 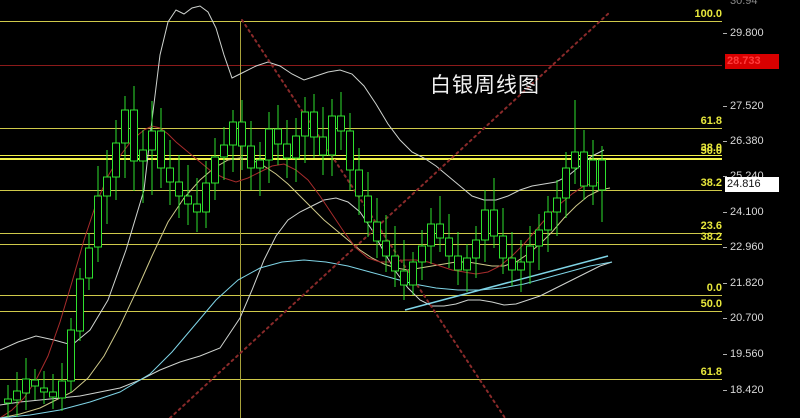 What do you see at coordinates (747, 33) in the screenshot?
I see `tick-label-0: 29.800` at bounding box center [747, 33].